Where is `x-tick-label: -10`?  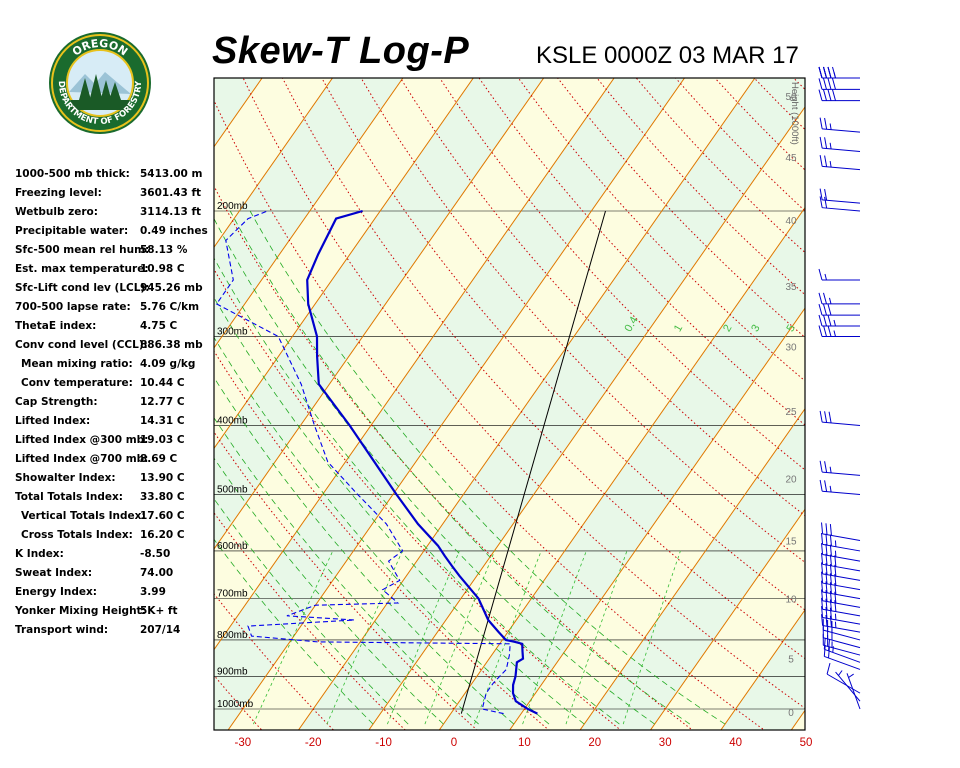 x-tick-label: -10 is located at coordinates (383, 743).